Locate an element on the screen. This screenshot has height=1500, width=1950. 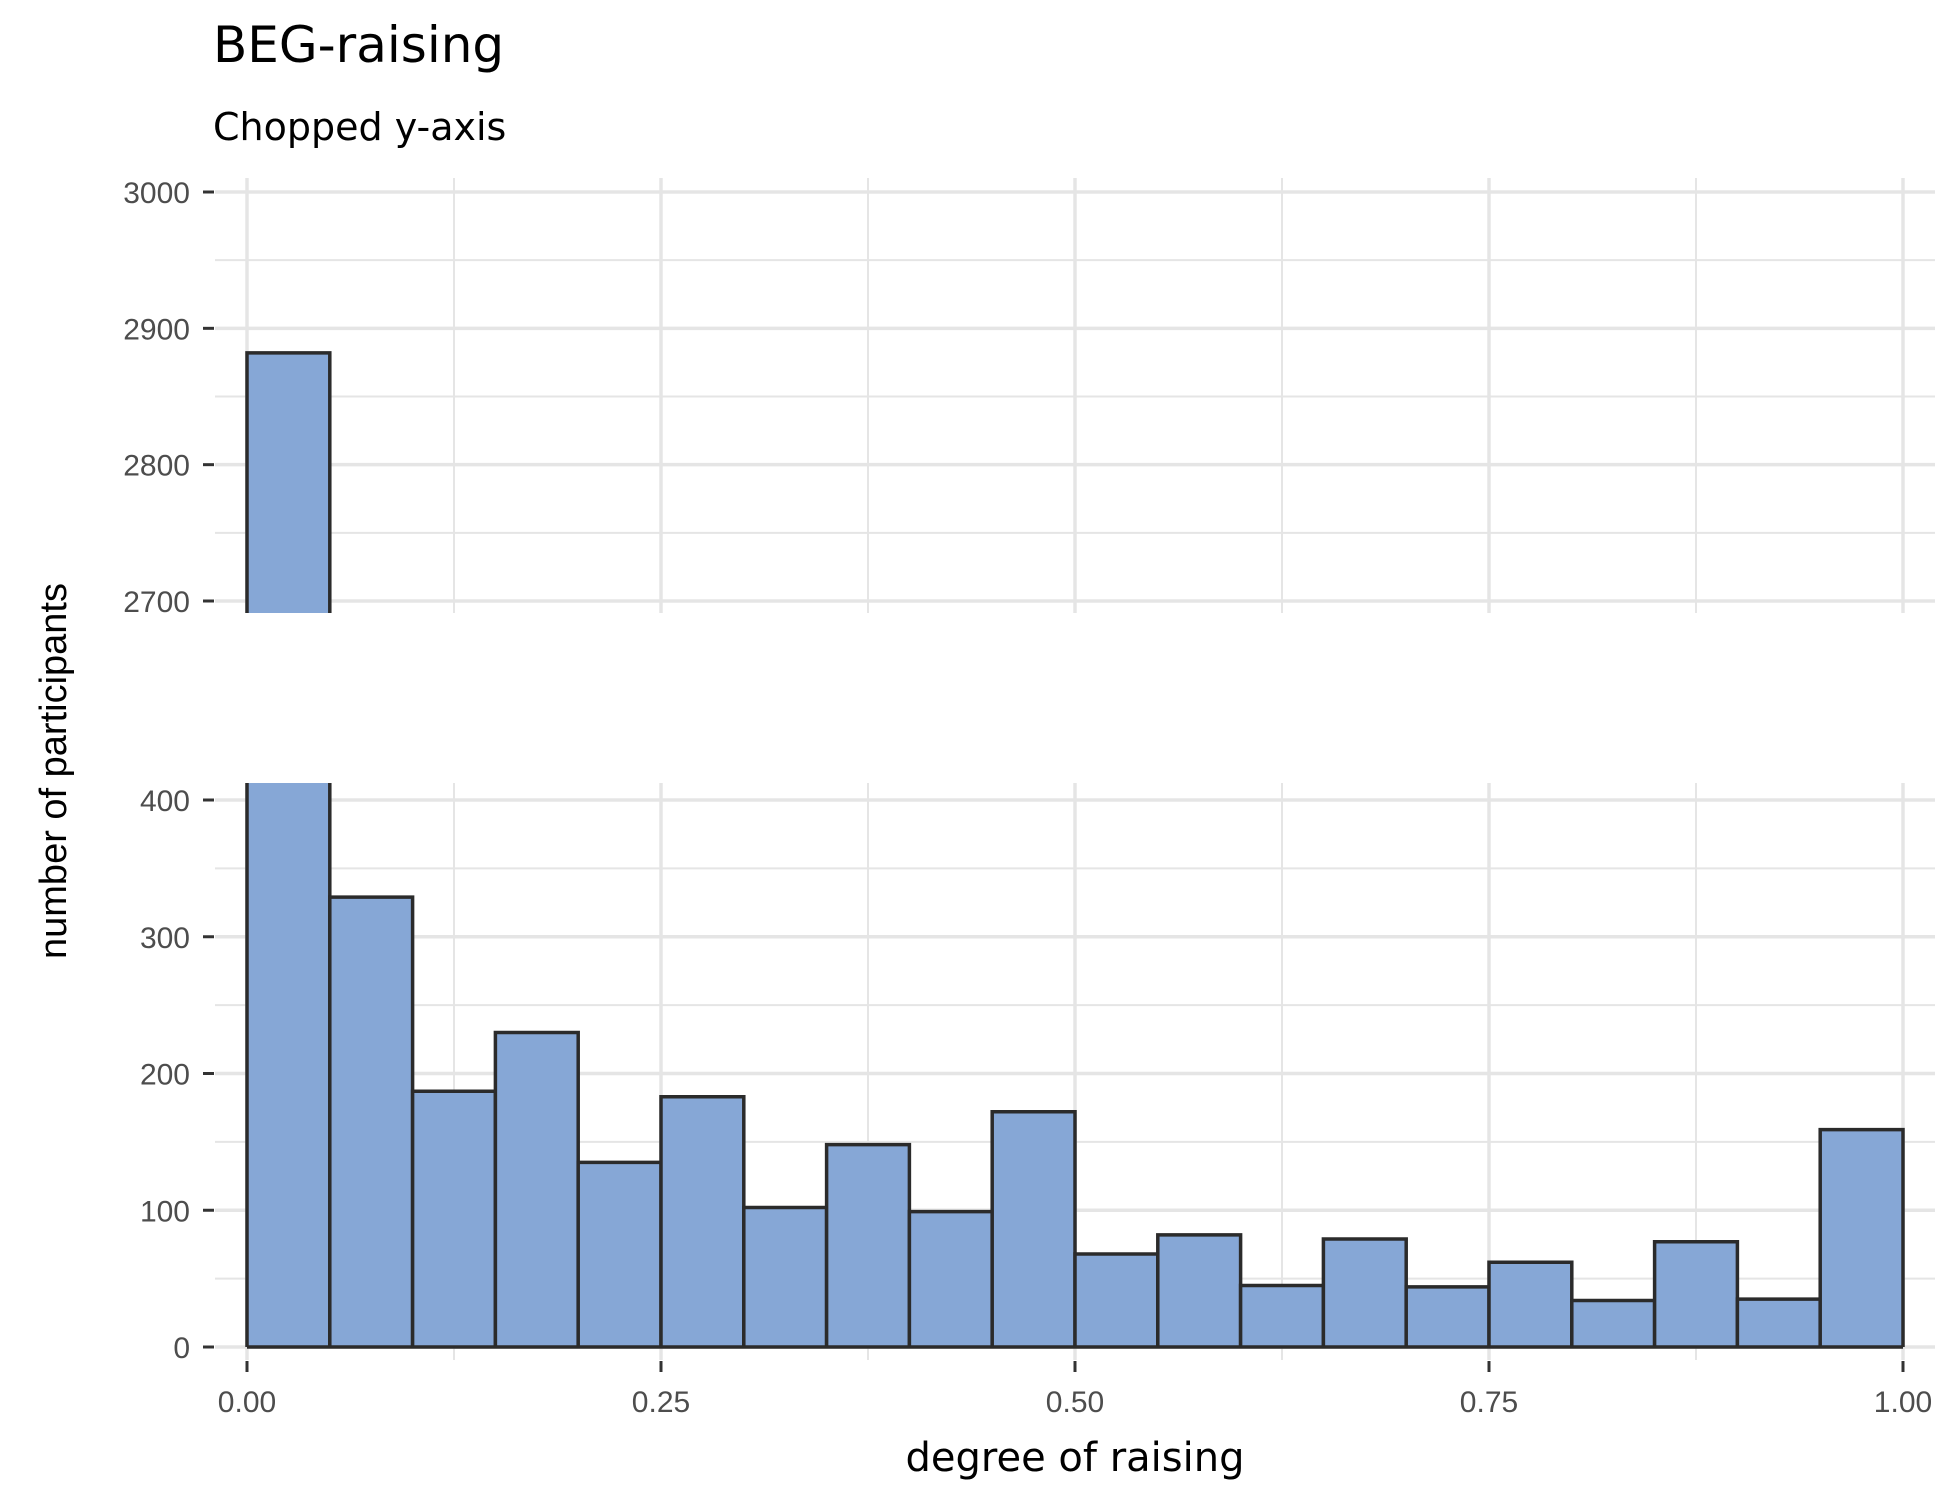
chart-subtitle: Chopped y-axis is located at coordinates (359, 127).